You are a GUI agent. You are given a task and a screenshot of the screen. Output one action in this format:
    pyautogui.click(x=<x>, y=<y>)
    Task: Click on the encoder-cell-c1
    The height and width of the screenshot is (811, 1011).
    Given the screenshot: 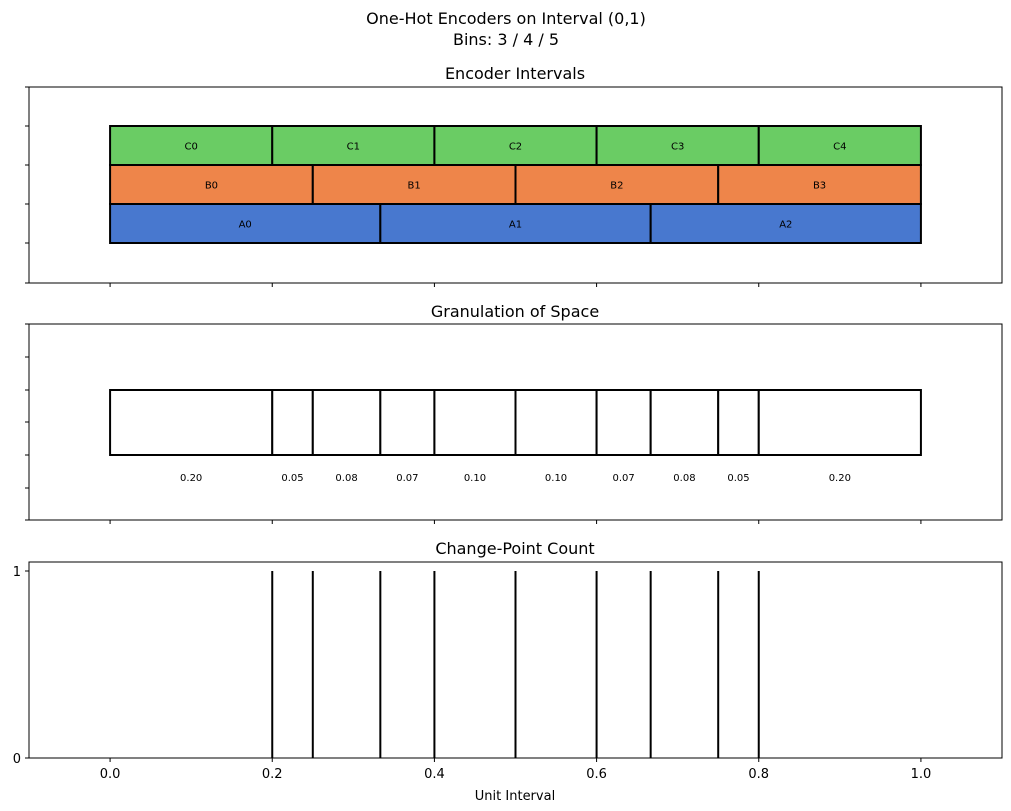 What is the action you would take?
    pyautogui.click(x=353, y=145)
    